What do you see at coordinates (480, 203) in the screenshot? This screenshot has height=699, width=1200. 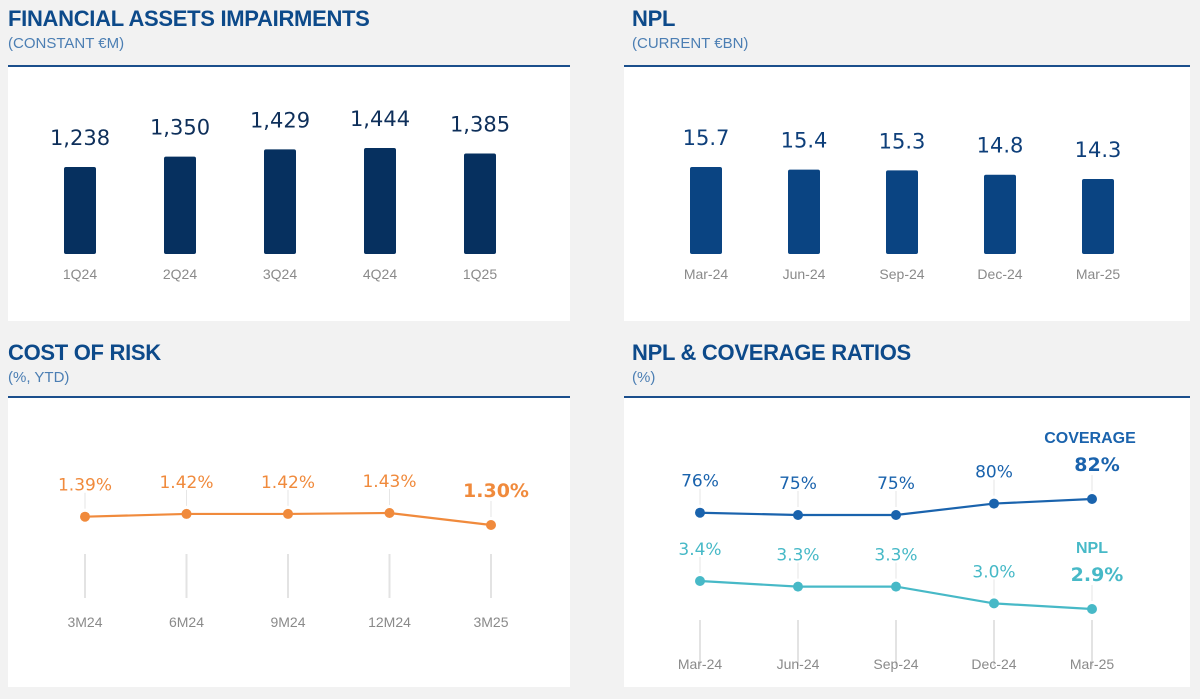 I see `bar-1Q25` at bounding box center [480, 203].